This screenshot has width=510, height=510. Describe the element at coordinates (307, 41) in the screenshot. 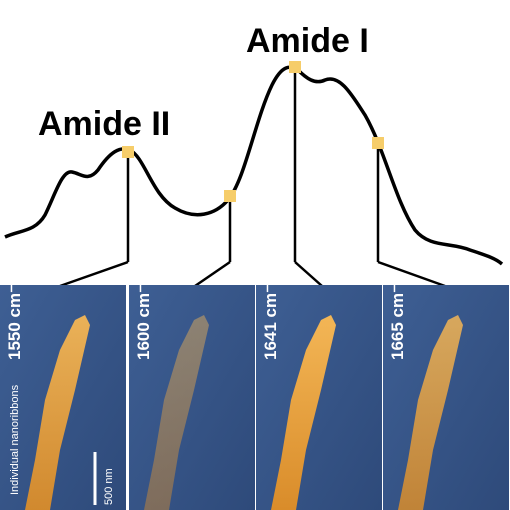

I see `amide-i-label: Amide I` at that location.